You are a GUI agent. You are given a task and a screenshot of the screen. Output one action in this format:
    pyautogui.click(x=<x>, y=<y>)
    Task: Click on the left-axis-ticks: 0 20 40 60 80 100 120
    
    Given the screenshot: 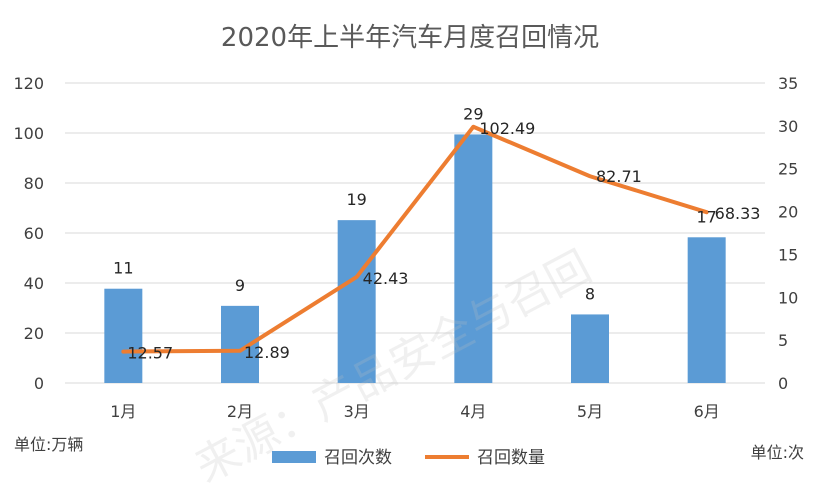 What is the action you would take?
    pyautogui.click(x=28, y=233)
    